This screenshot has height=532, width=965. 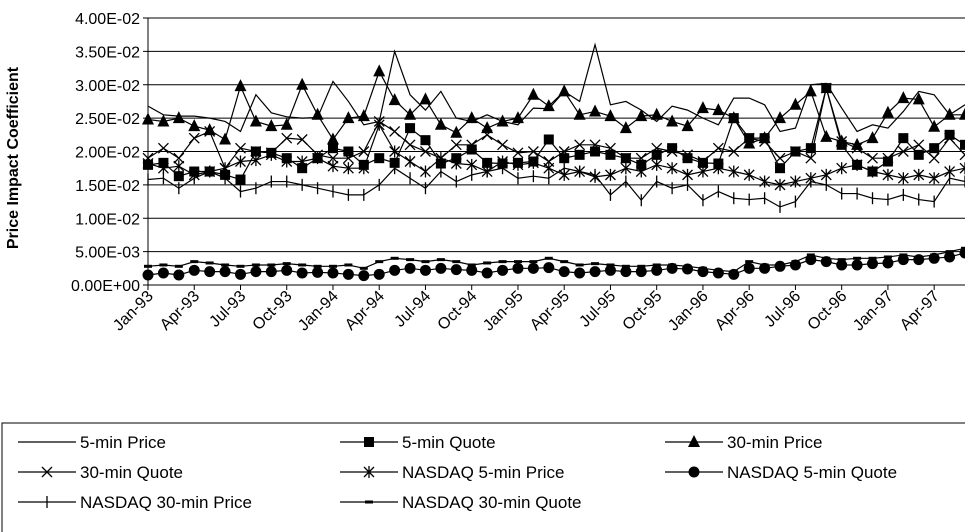 What do you see at coordinates (812, 472) in the screenshot?
I see `legend-label: NASDAQ 5-min Quote` at bounding box center [812, 472].